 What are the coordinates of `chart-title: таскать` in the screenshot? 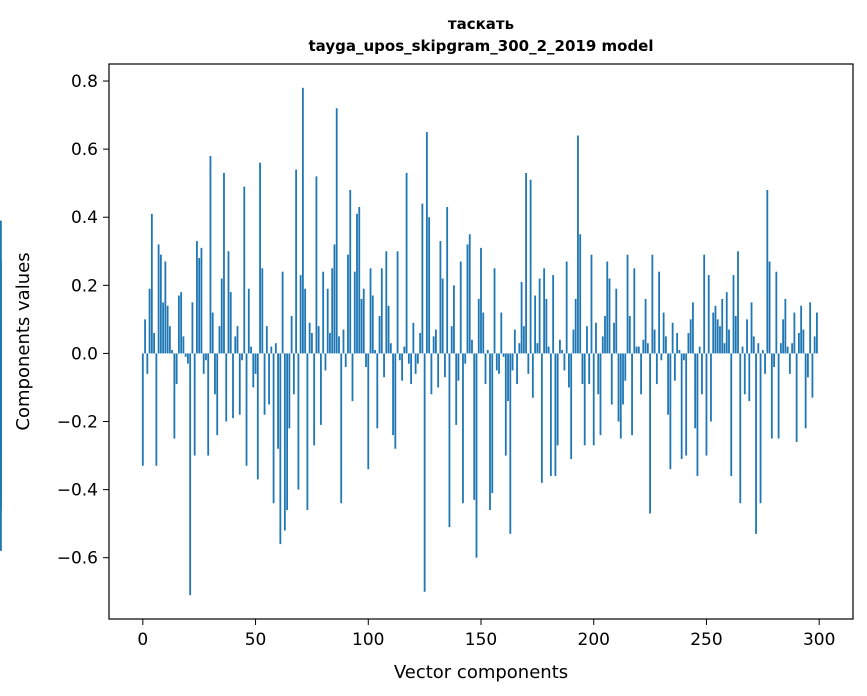 It's located at (481, 24).